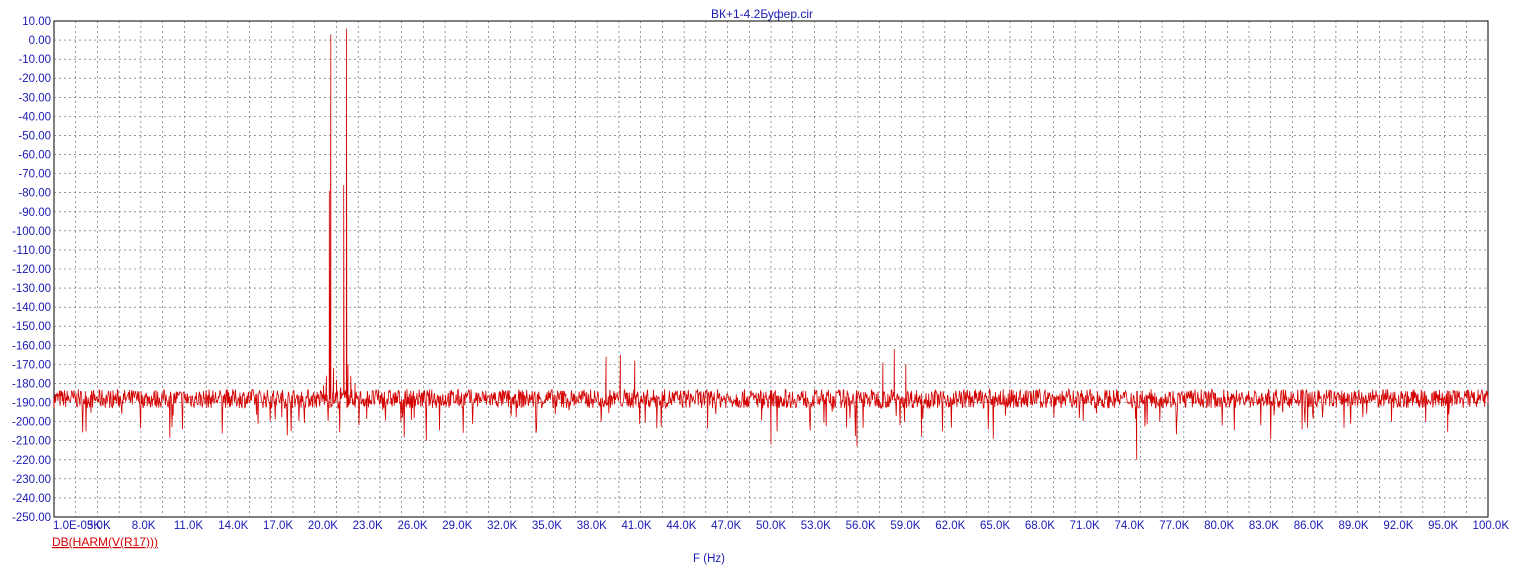 This screenshot has width=1523, height=578. What do you see at coordinates (233, 526) in the screenshot?
I see `x-tick-label: 14.0K` at bounding box center [233, 526].